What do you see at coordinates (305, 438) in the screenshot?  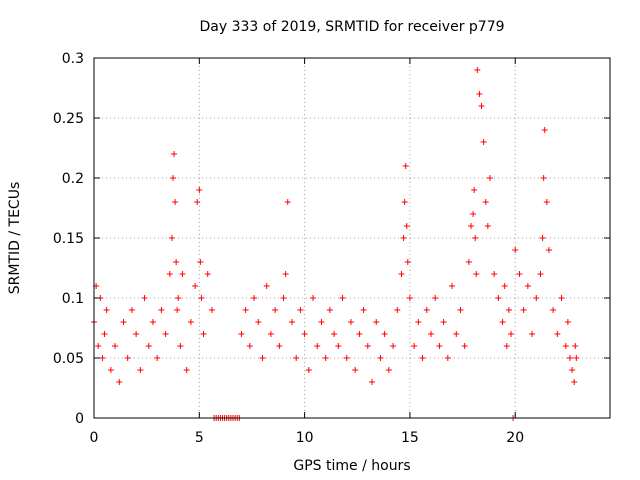 I see `x-tick-label: 10` at bounding box center [305, 438].